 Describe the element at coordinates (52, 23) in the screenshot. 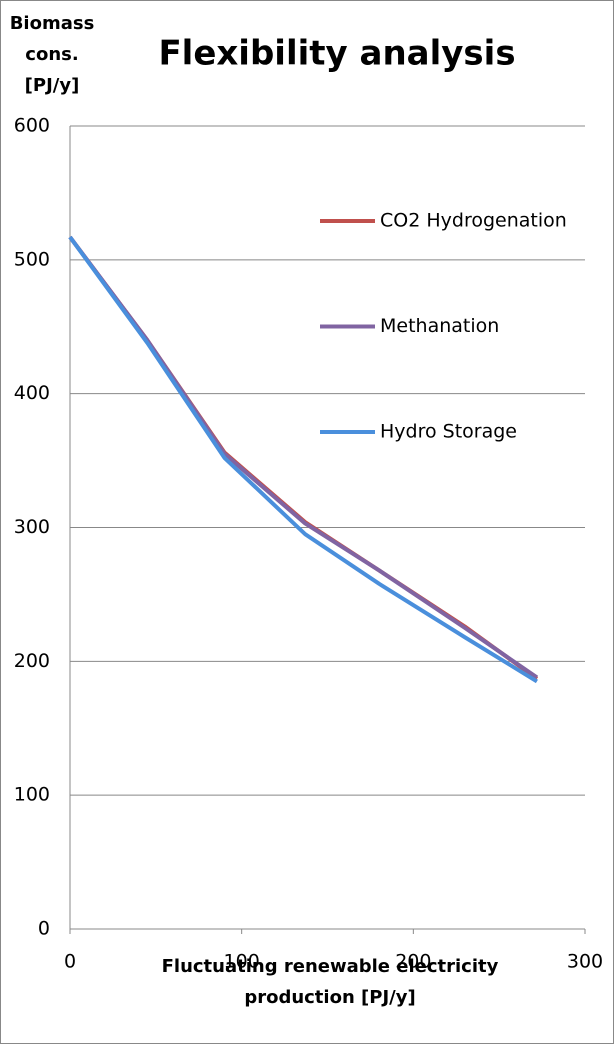

I see `y-axis-label: Biomass` at that location.